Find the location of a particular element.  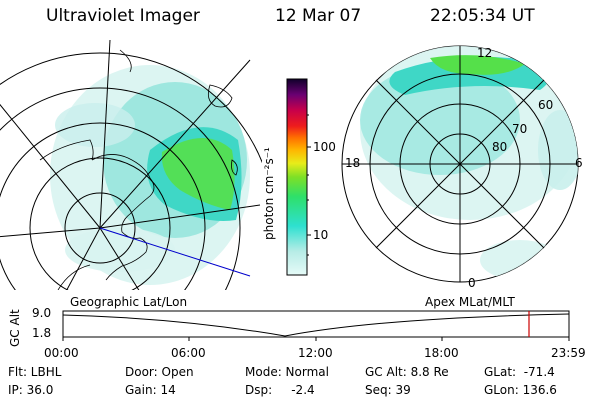

status-glon: GLon: 136.6 is located at coordinates (520, 390).